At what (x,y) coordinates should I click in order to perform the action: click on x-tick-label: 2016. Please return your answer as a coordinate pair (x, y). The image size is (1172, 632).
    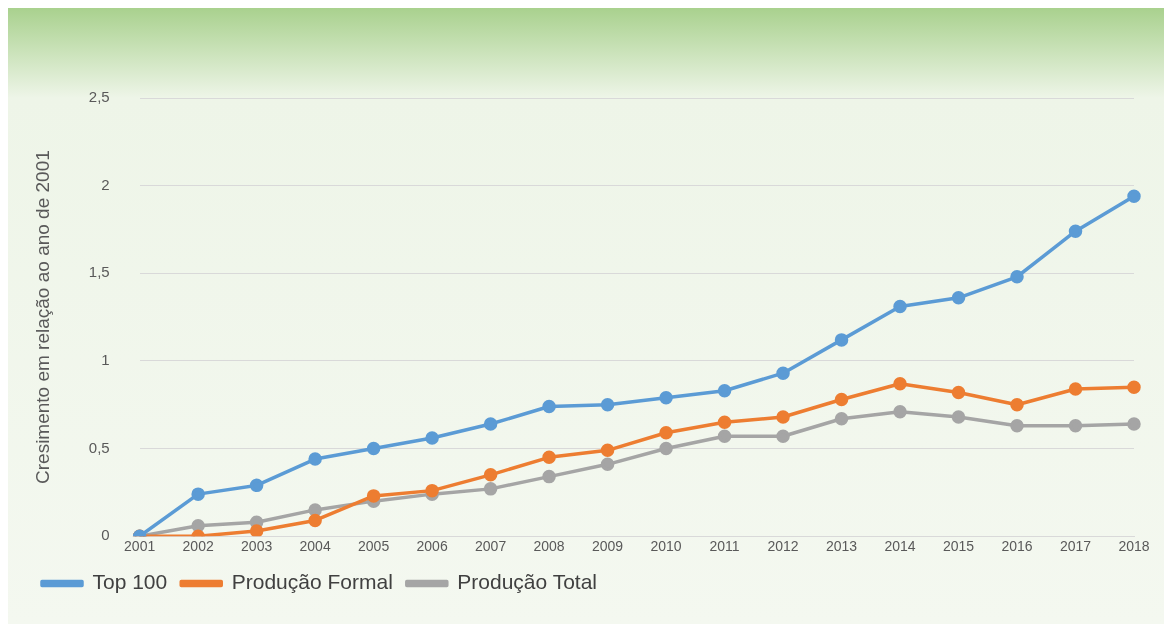
    Looking at the image, I should click on (1017, 546).